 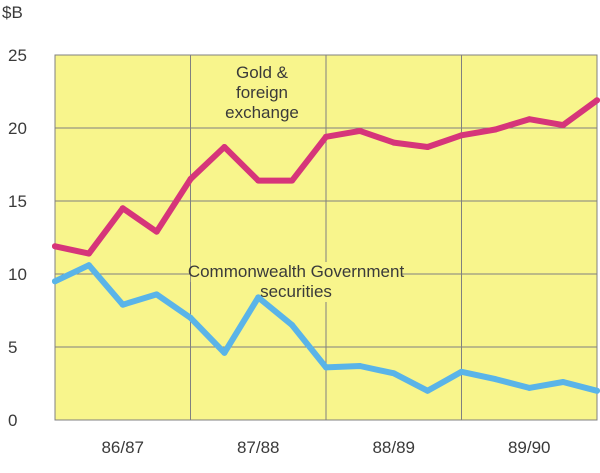 I want to click on gold-series-label: exchange, so click(x=262, y=112).